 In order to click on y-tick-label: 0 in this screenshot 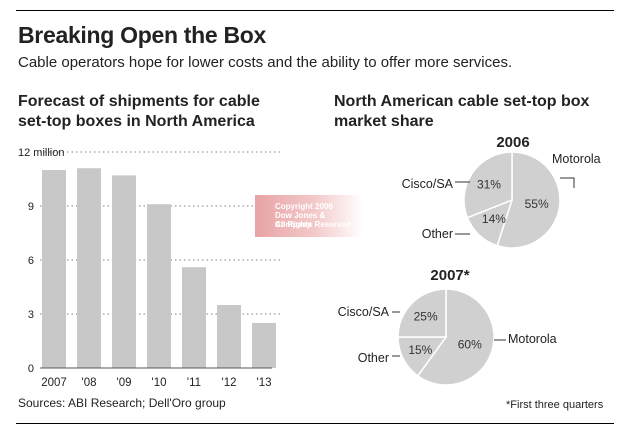, I will do `click(31, 369)`.